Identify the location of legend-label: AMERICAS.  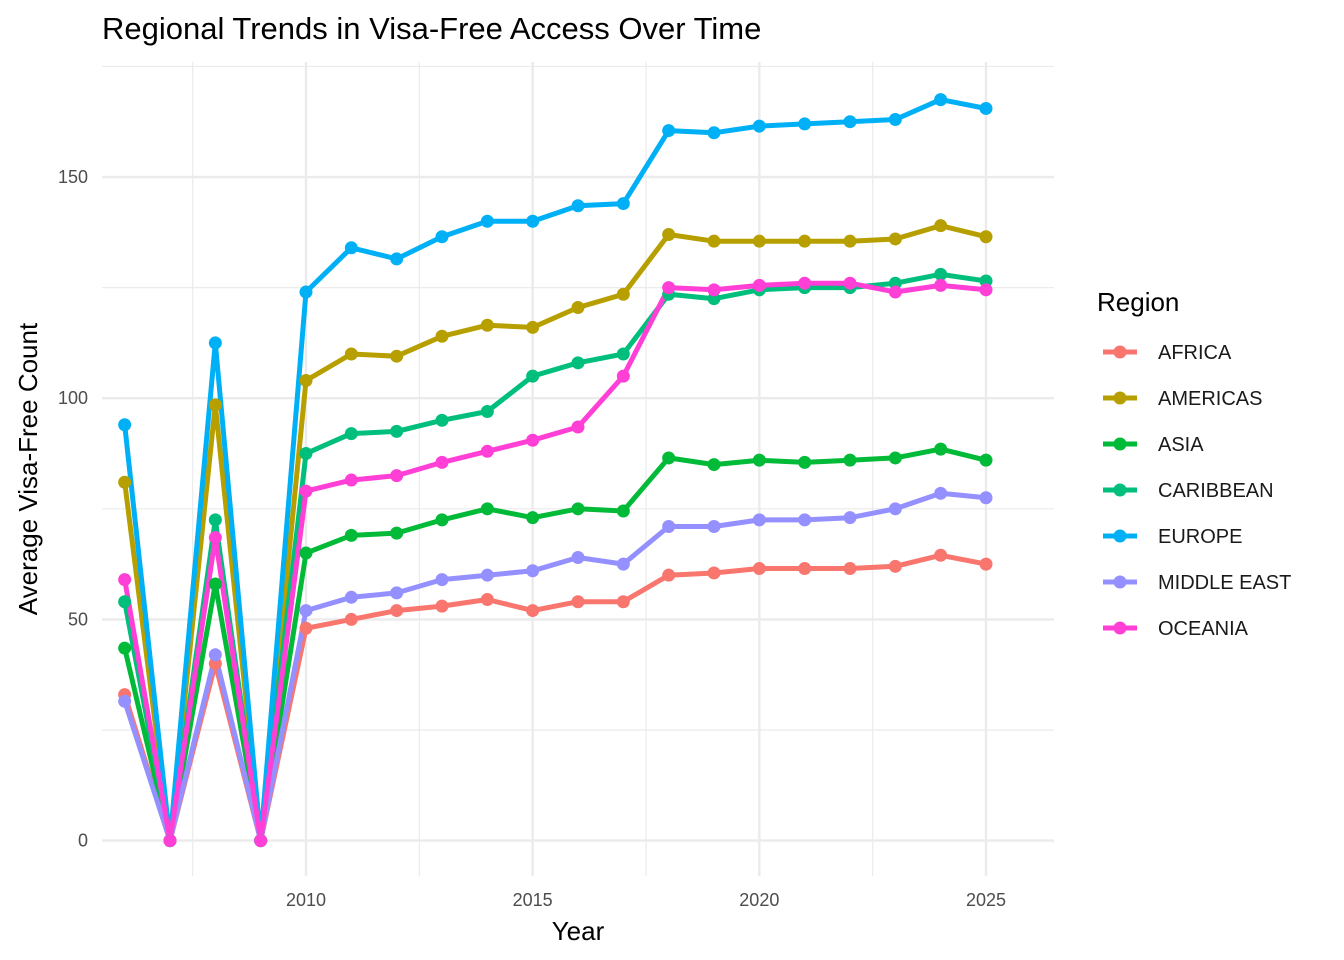
(1210, 399).